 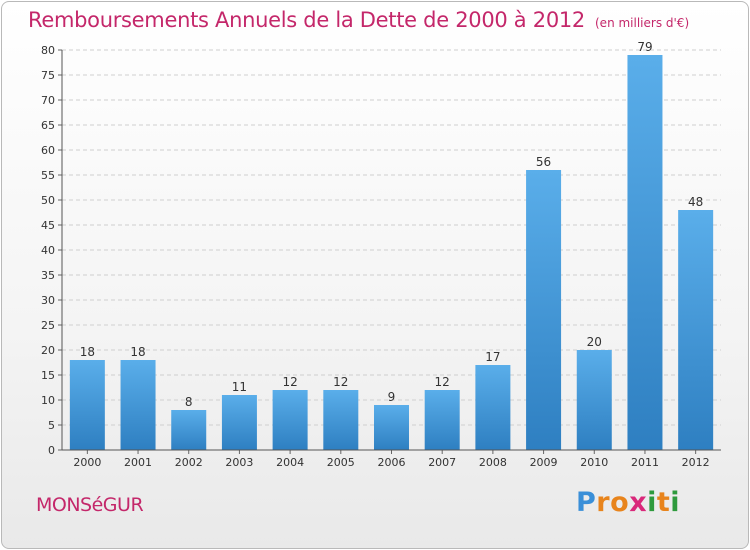 What do you see at coordinates (290, 462) in the screenshot?
I see `x-tick-label-2004: 2004` at bounding box center [290, 462].